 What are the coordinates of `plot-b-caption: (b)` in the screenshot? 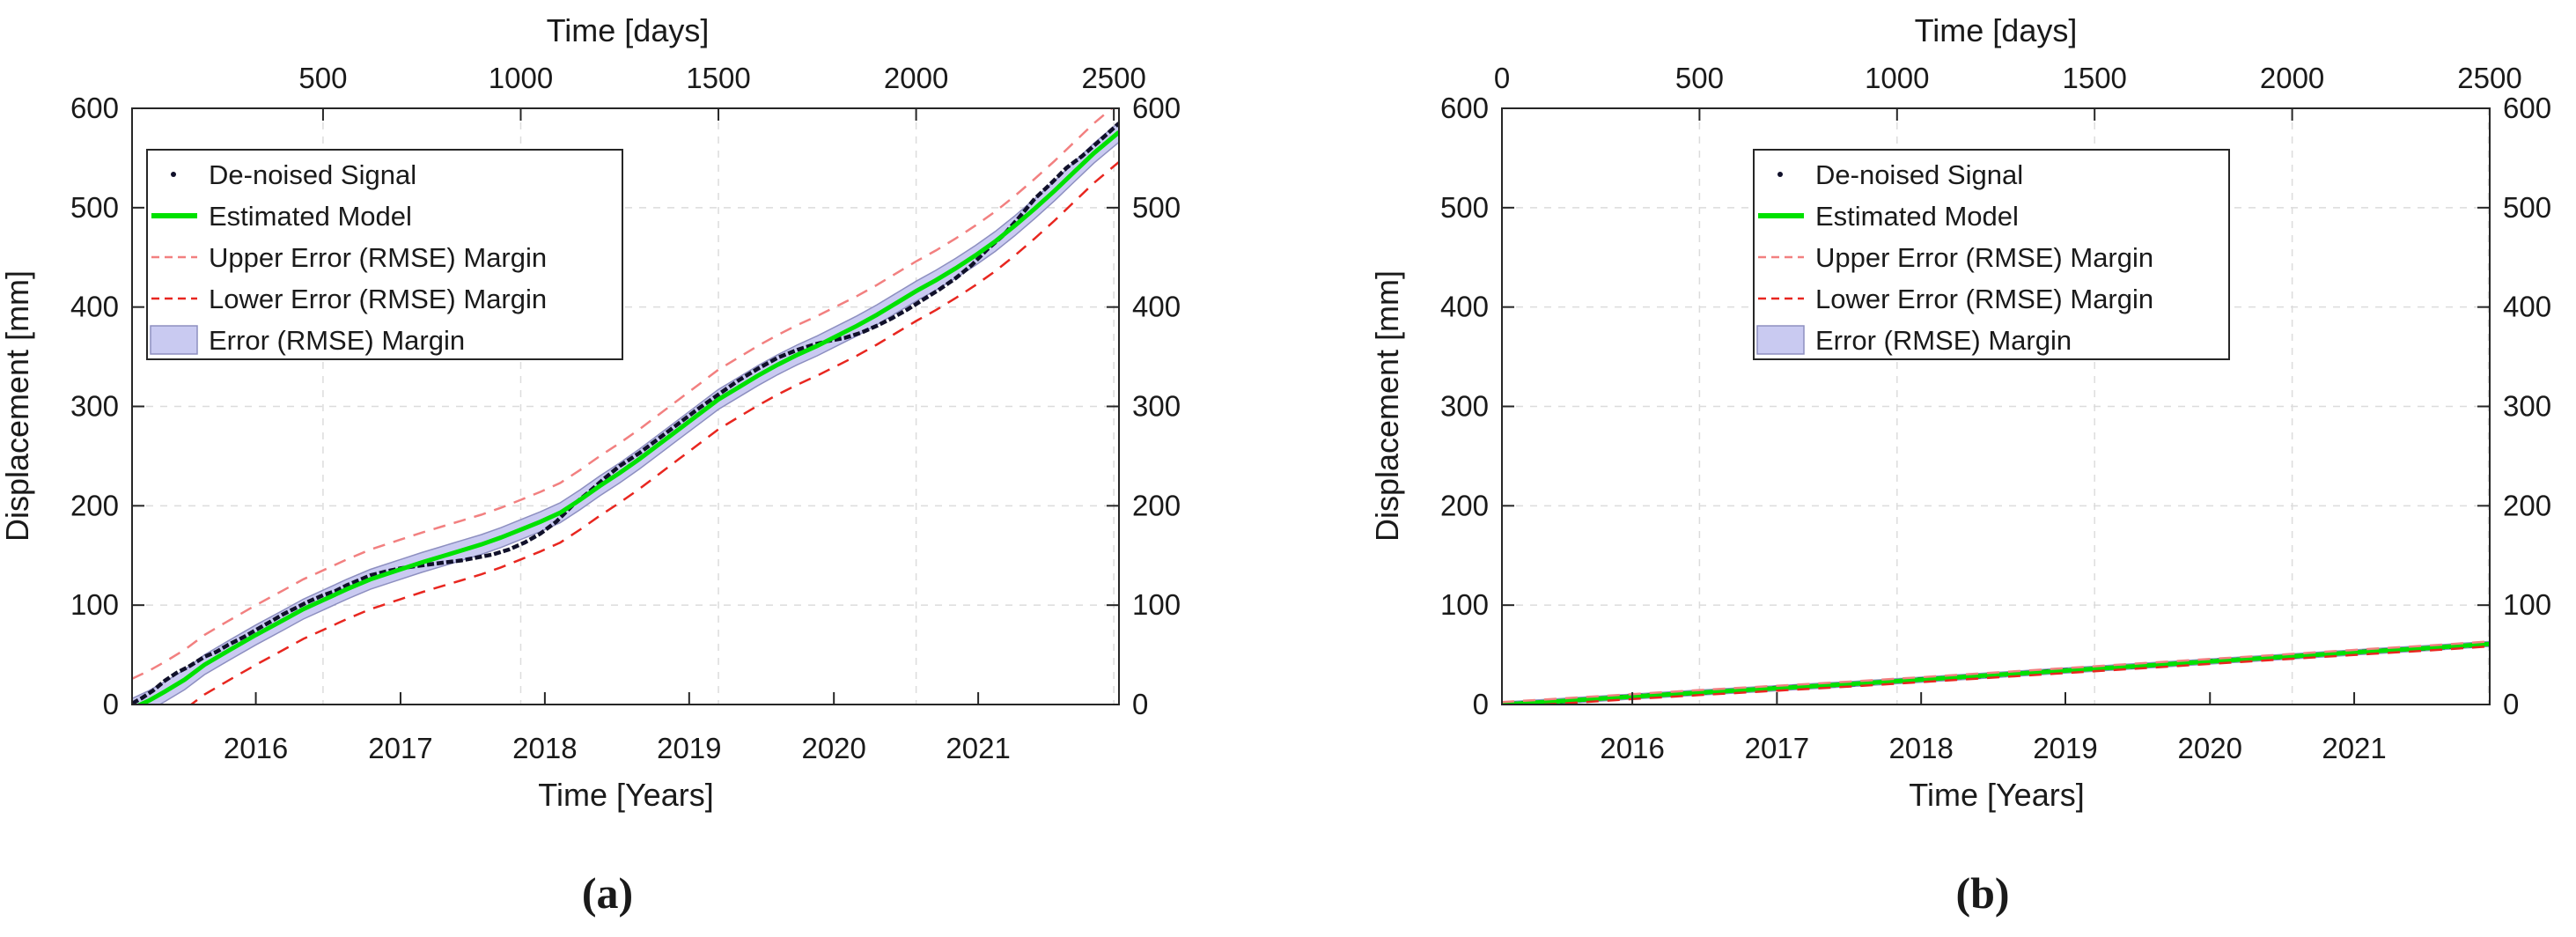 It's located at (1982, 893).